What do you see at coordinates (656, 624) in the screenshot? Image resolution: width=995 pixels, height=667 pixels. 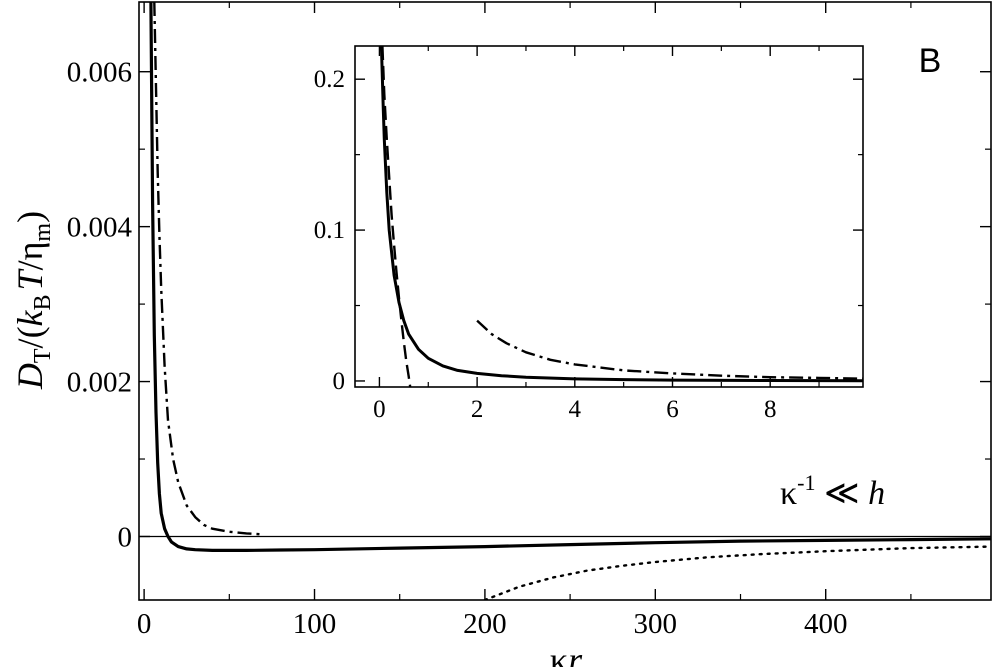 I see `main-x-tick-label: 300` at bounding box center [656, 624].